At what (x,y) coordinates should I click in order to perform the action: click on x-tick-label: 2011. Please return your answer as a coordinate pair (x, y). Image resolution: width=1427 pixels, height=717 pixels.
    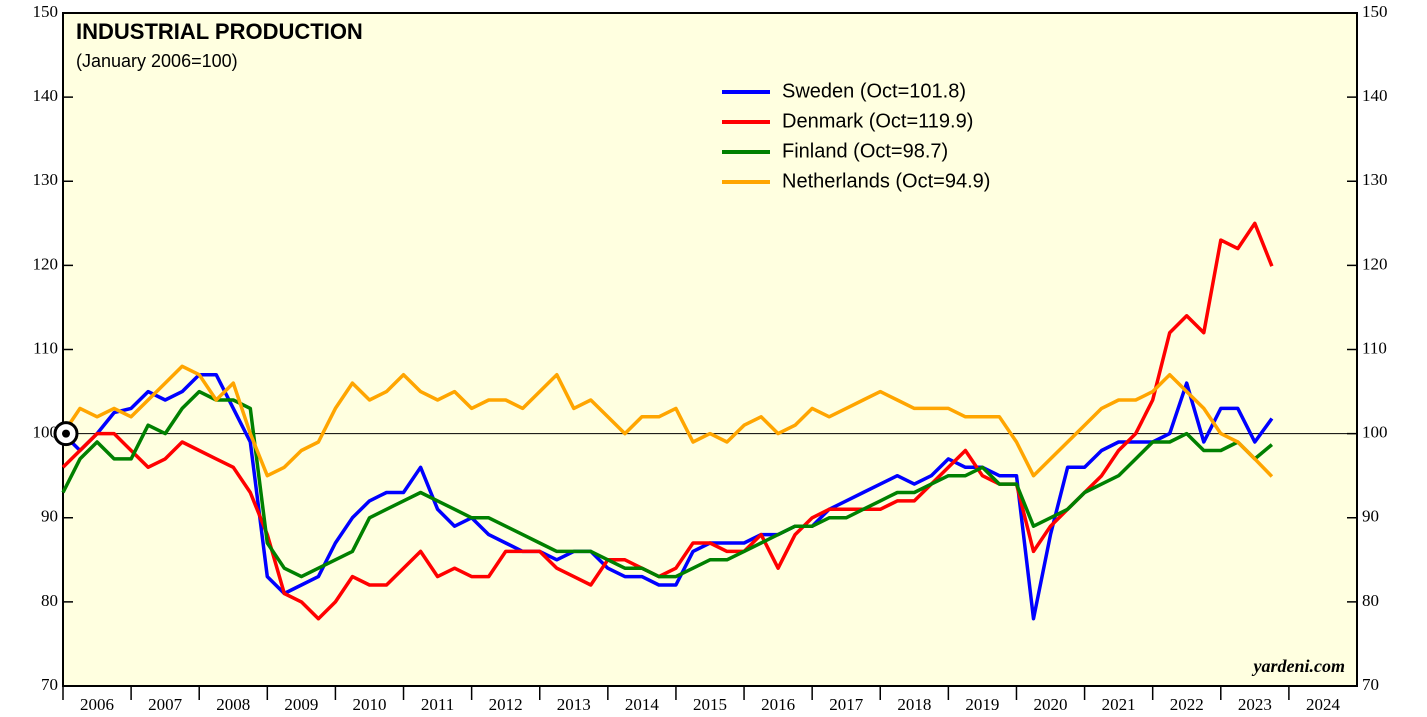
    Looking at the image, I should click on (437, 704).